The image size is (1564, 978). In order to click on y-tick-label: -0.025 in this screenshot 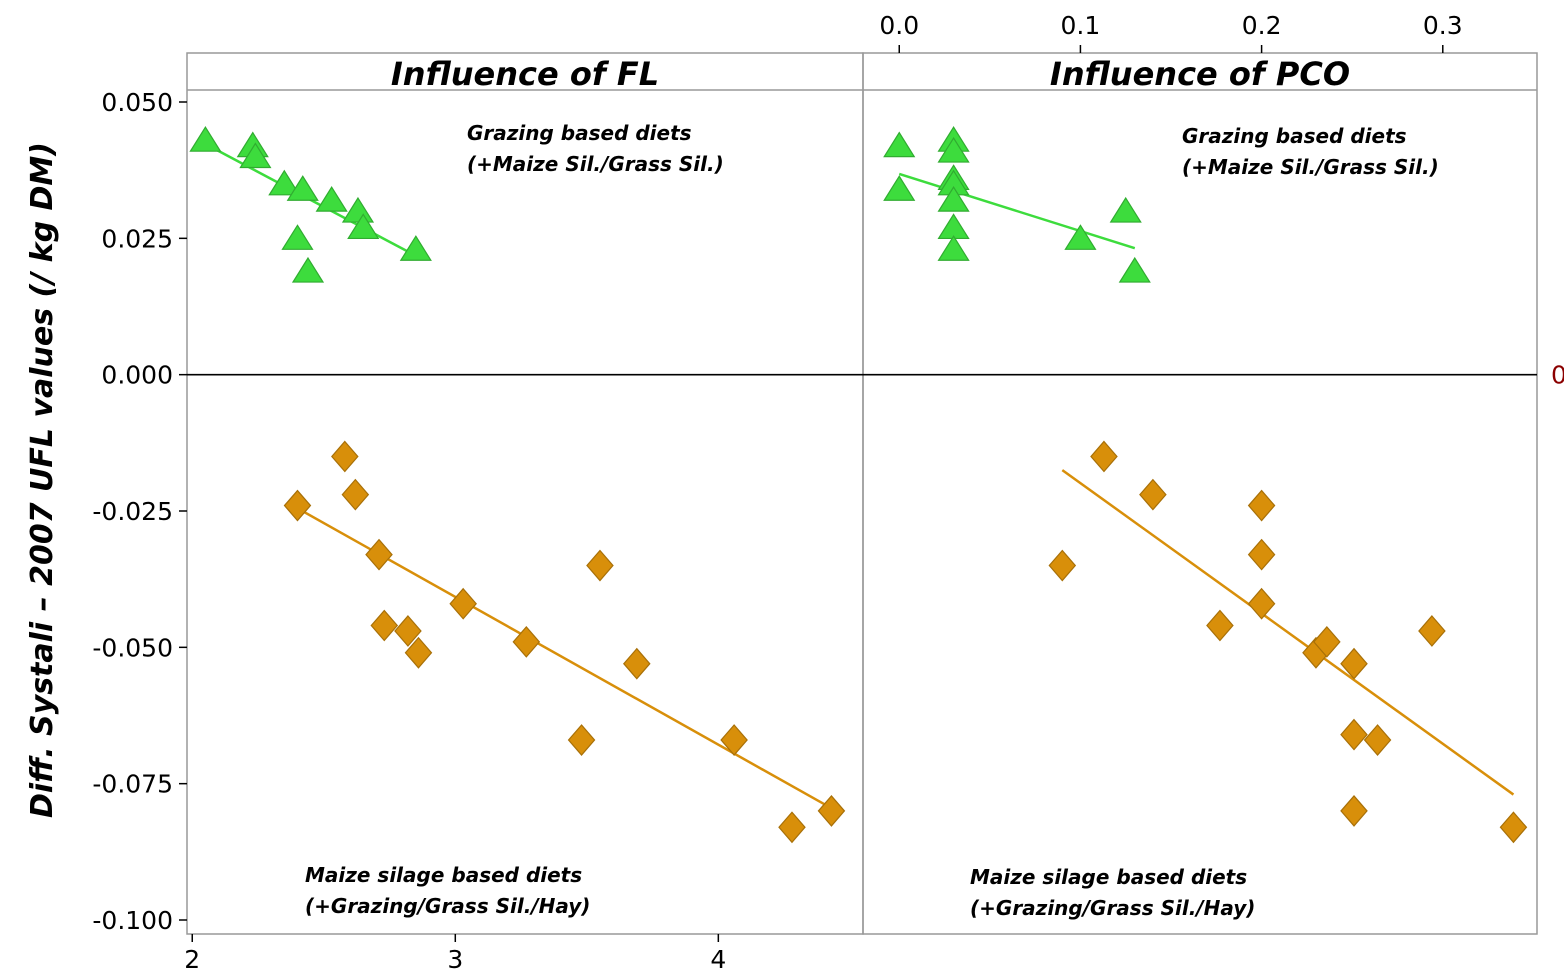, I will do `click(132, 511)`.